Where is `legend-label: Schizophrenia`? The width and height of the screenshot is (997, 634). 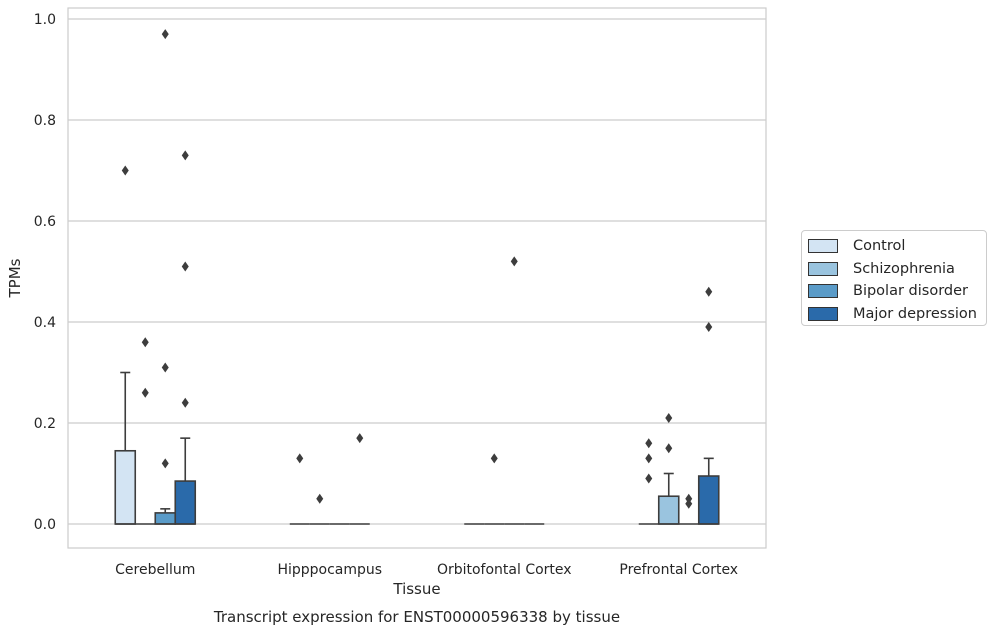
legend-label: Schizophrenia is located at coordinates (904, 268).